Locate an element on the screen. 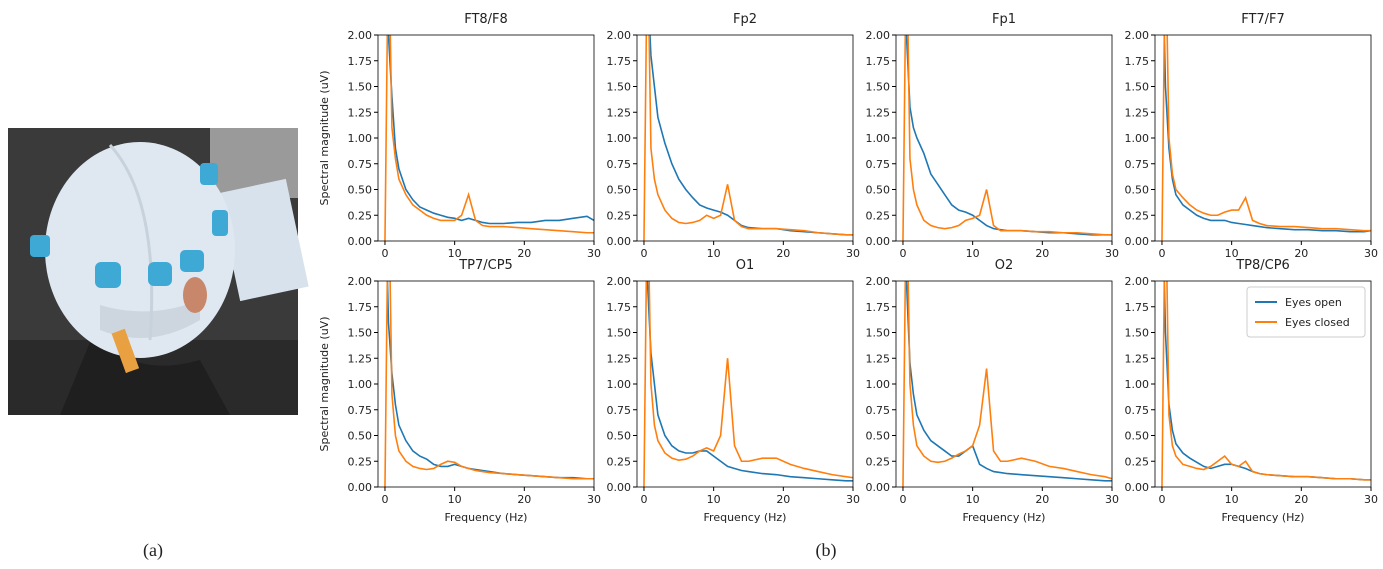  y-axis-label: Spectral magnitude (uV) is located at coordinates (324, 384).